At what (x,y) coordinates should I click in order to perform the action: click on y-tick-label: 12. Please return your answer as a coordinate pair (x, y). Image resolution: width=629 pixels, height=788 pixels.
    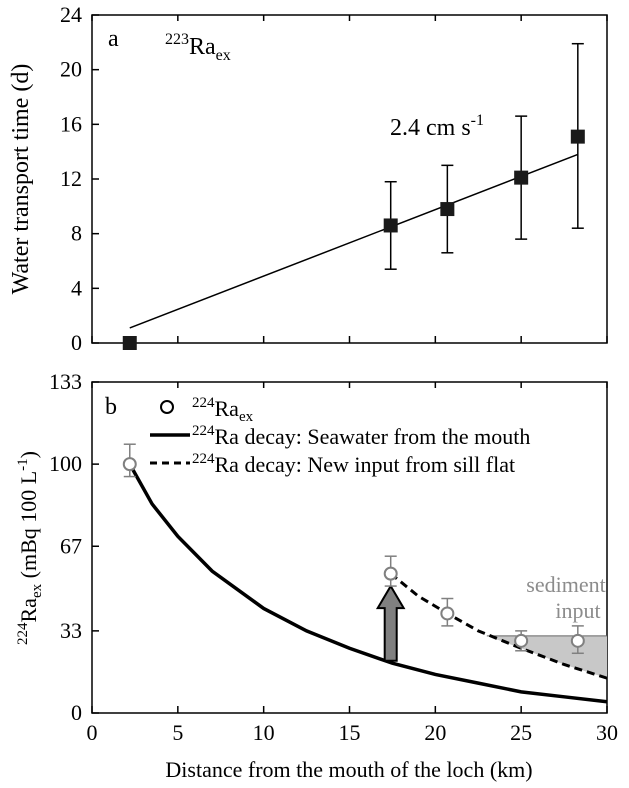
    Looking at the image, I should click on (71, 178).